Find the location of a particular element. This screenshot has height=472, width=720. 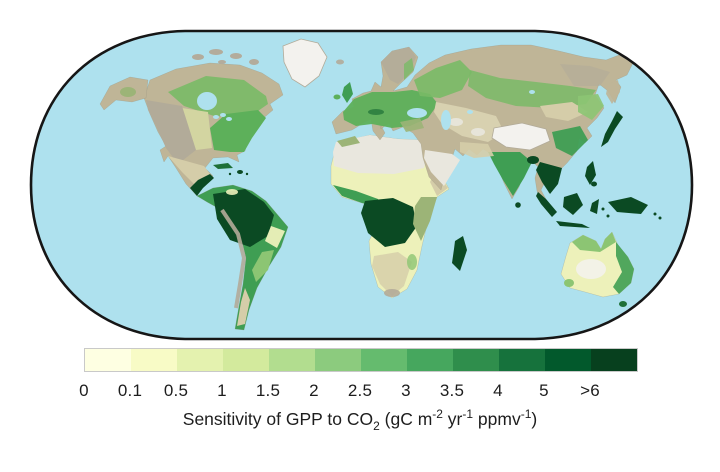

northeast-china-region is located at coordinates (591, 107).